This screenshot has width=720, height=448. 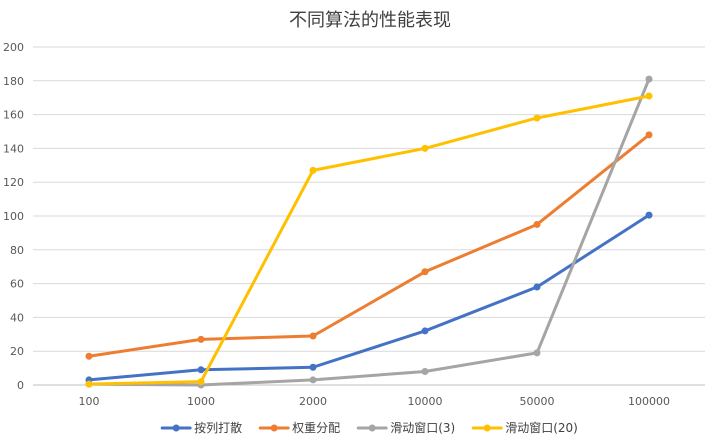 I want to click on x-tick-label: 100, so click(x=89, y=401).